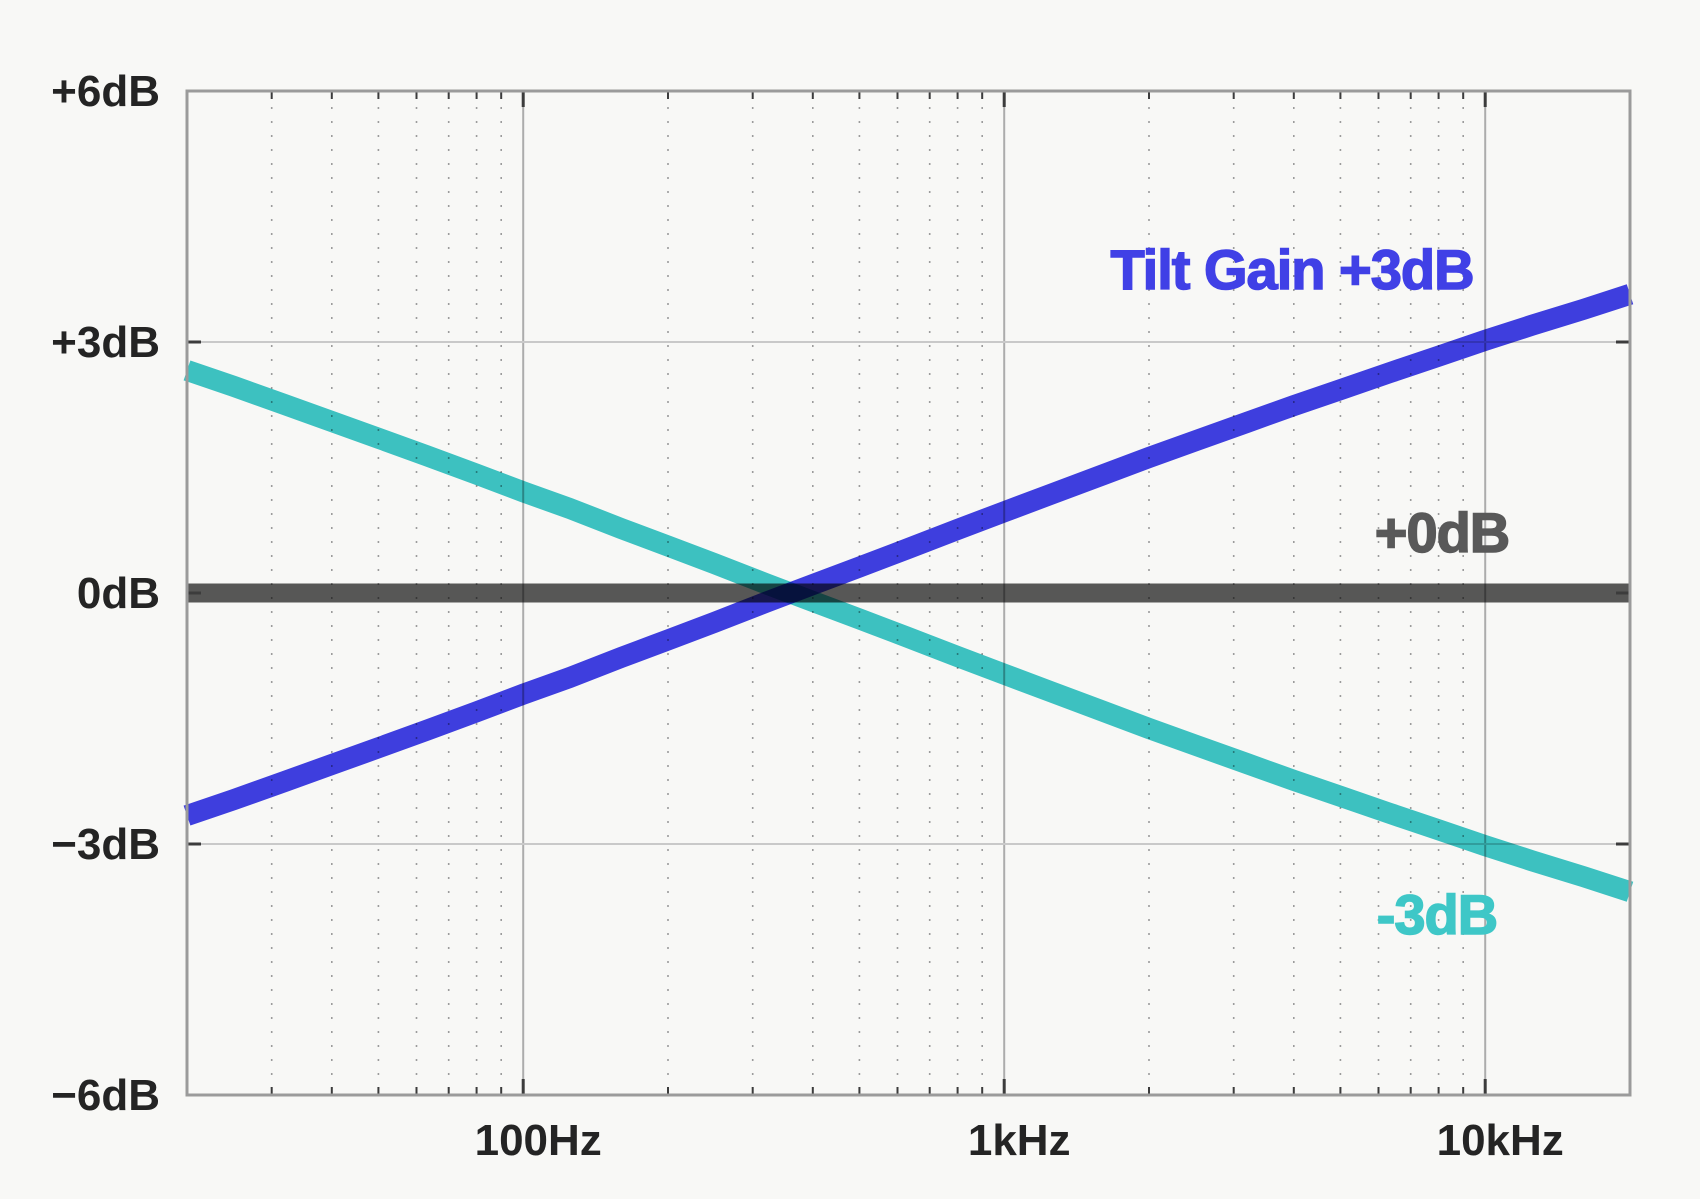 Image resolution: width=1700 pixels, height=1199 pixels. I want to click on y-tick-label-minus3: −3dB, so click(105, 844).